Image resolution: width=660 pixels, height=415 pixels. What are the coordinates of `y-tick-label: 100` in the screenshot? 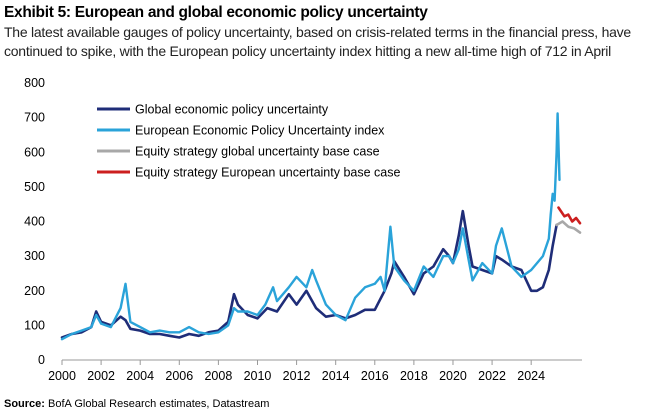 It's located at (34, 325).